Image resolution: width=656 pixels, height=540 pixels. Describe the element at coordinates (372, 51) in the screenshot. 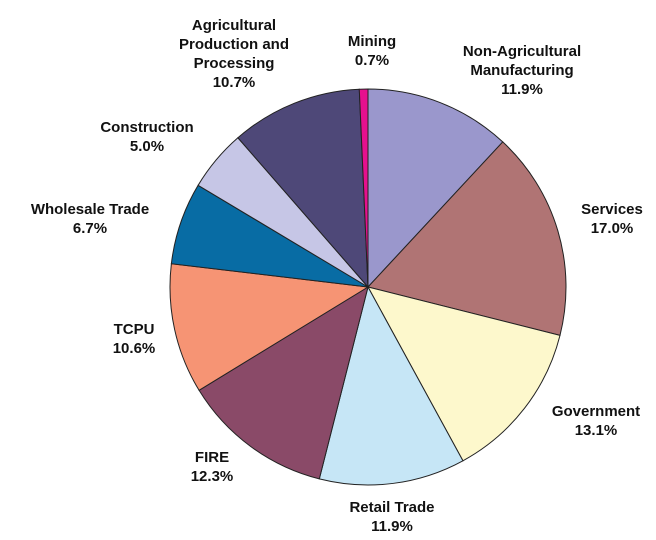

I see `slice-label: Mining 0.7%` at that location.